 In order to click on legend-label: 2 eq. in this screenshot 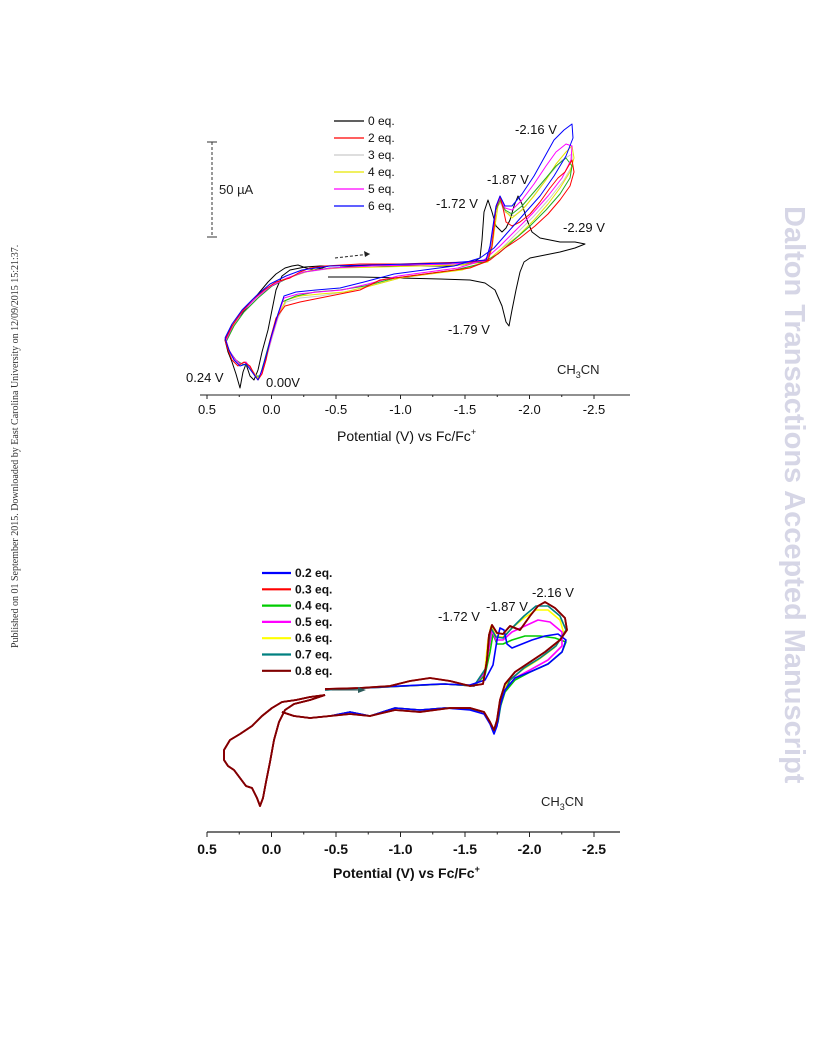, I will do `click(381, 138)`.